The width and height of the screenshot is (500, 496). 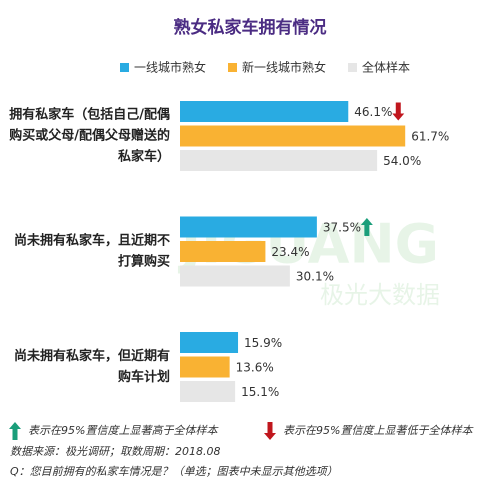 What do you see at coordinates (315, 277) in the screenshot?
I see `value-label: 30.1%` at bounding box center [315, 277].